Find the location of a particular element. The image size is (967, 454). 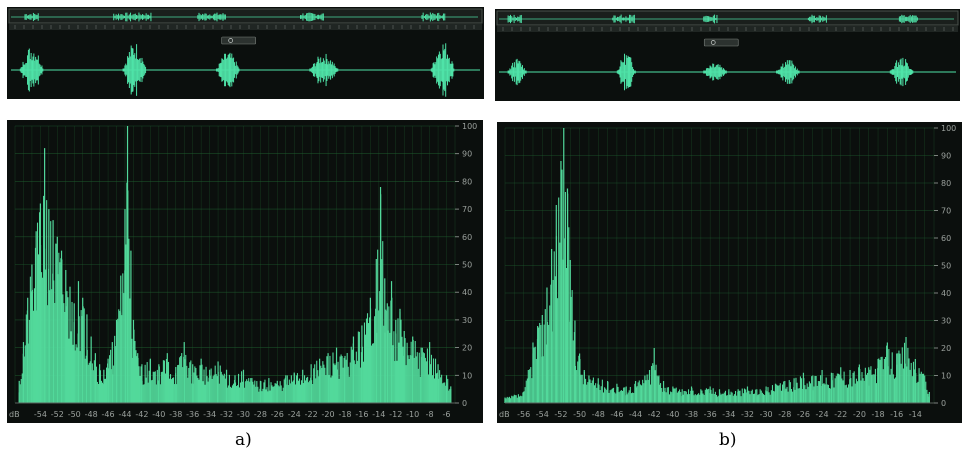

x-tick-label: -56 is located at coordinates (523, 414).